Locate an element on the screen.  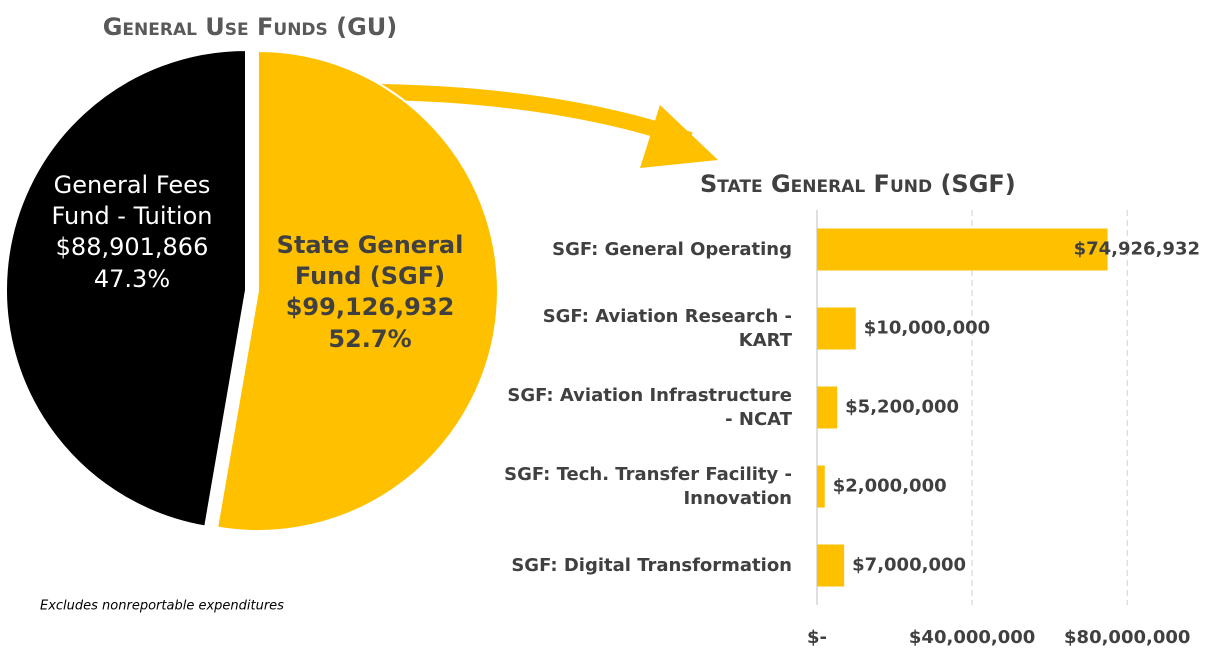
y-tick-label: SGF: Aviation Research - KART is located at coordinates (667, 328).